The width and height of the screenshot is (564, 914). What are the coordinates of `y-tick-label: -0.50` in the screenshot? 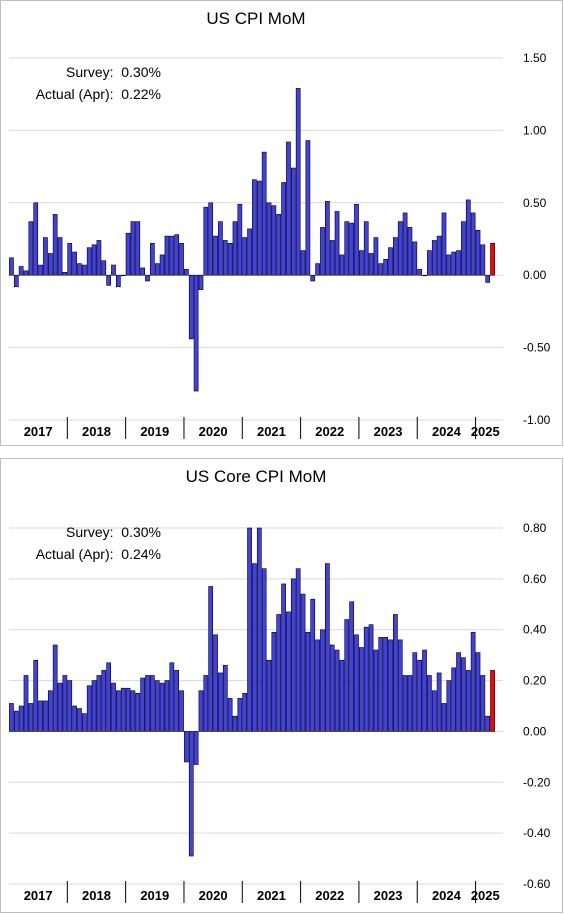 It's located at (537, 348).